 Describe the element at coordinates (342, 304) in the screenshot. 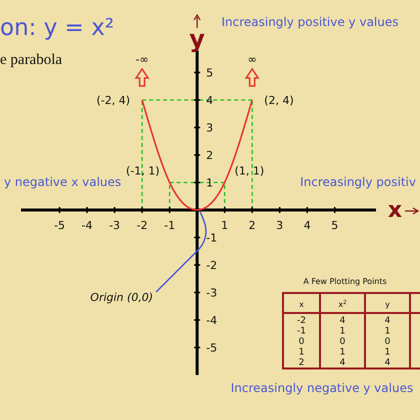

I see `annotation: x$^{2}$` at that location.